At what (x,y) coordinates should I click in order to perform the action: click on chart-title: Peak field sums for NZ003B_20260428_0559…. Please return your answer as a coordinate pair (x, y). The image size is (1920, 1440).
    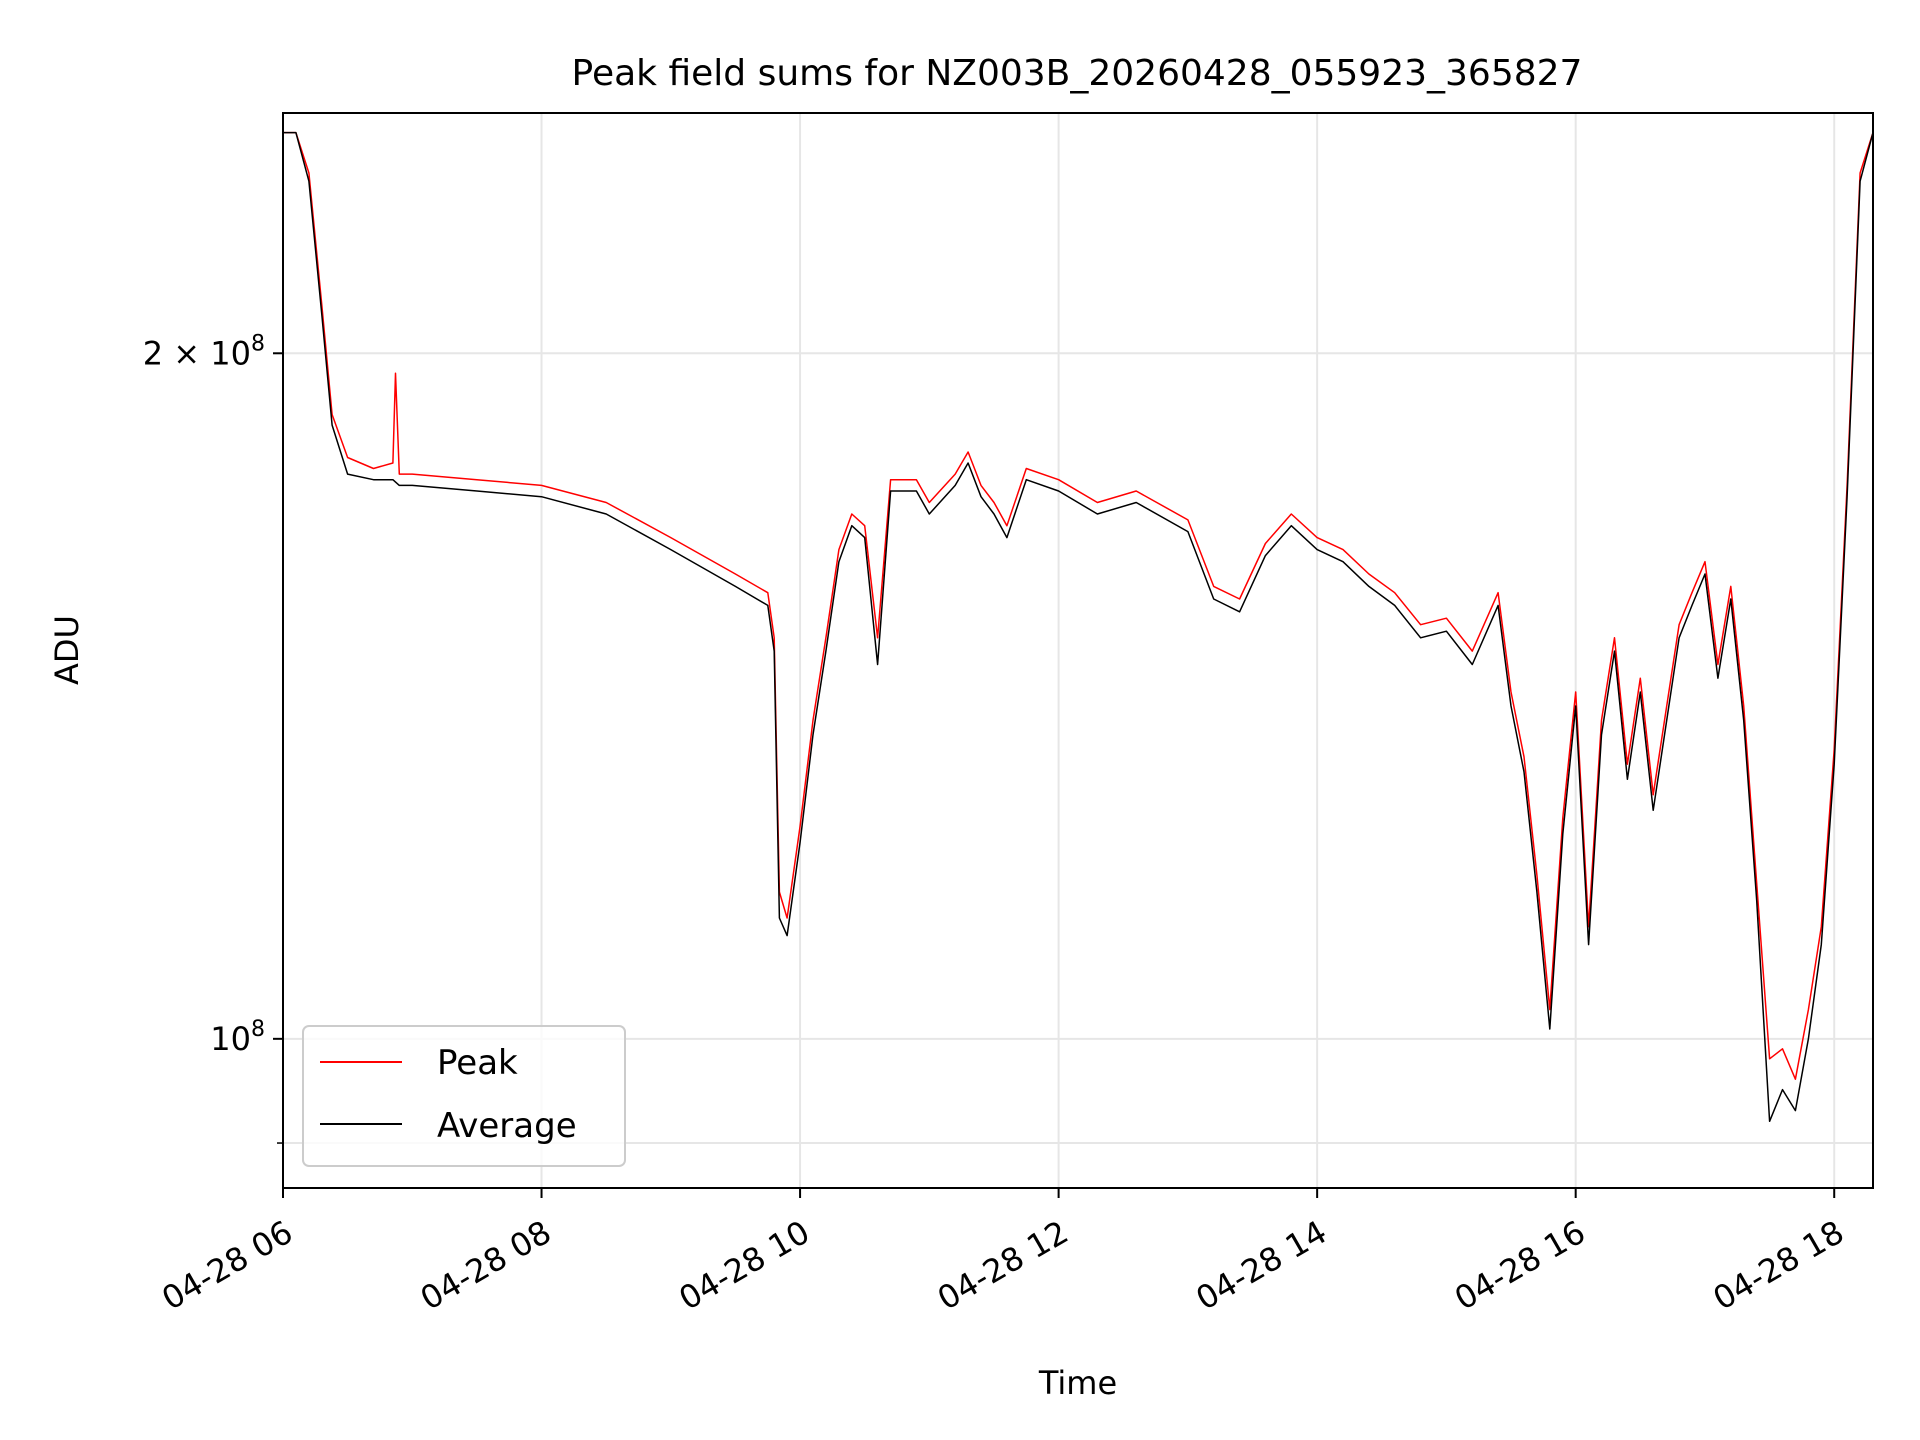
    Looking at the image, I should click on (1077, 73).